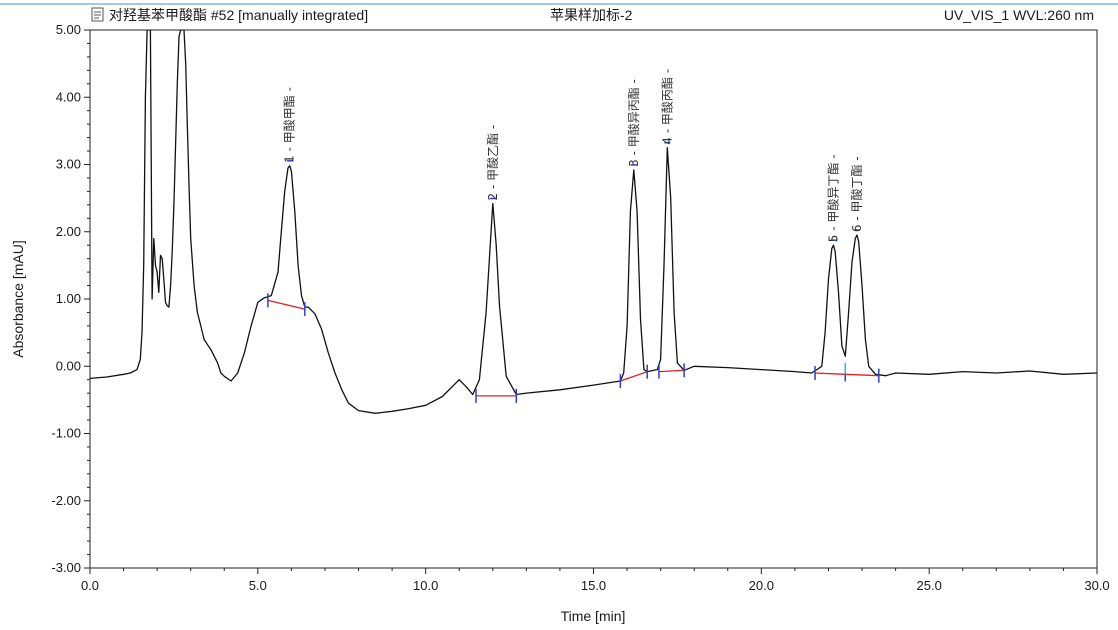 The width and height of the screenshot is (1118, 630). Describe the element at coordinates (68, 231) in the screenshot. I see `y-tick-label: 2.00` at that location.